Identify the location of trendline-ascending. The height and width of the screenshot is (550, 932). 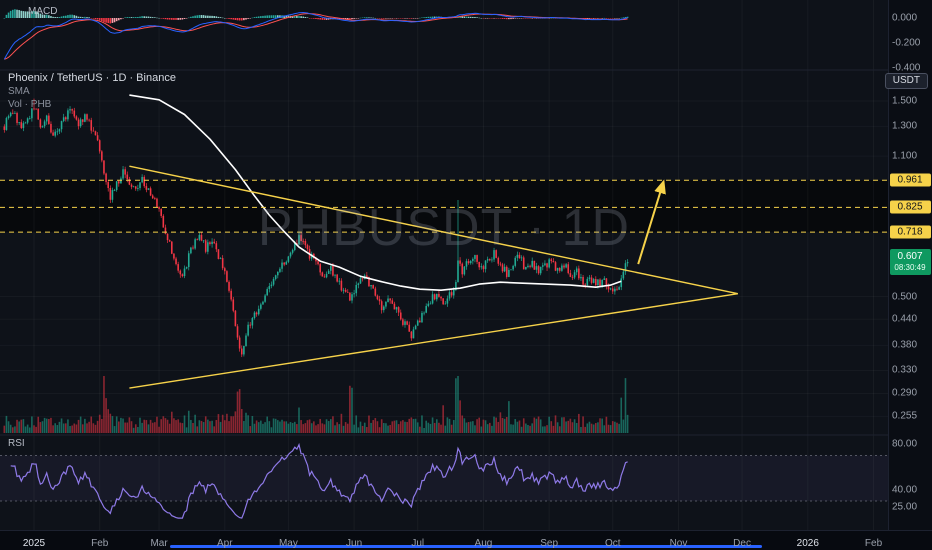
(433, 341).